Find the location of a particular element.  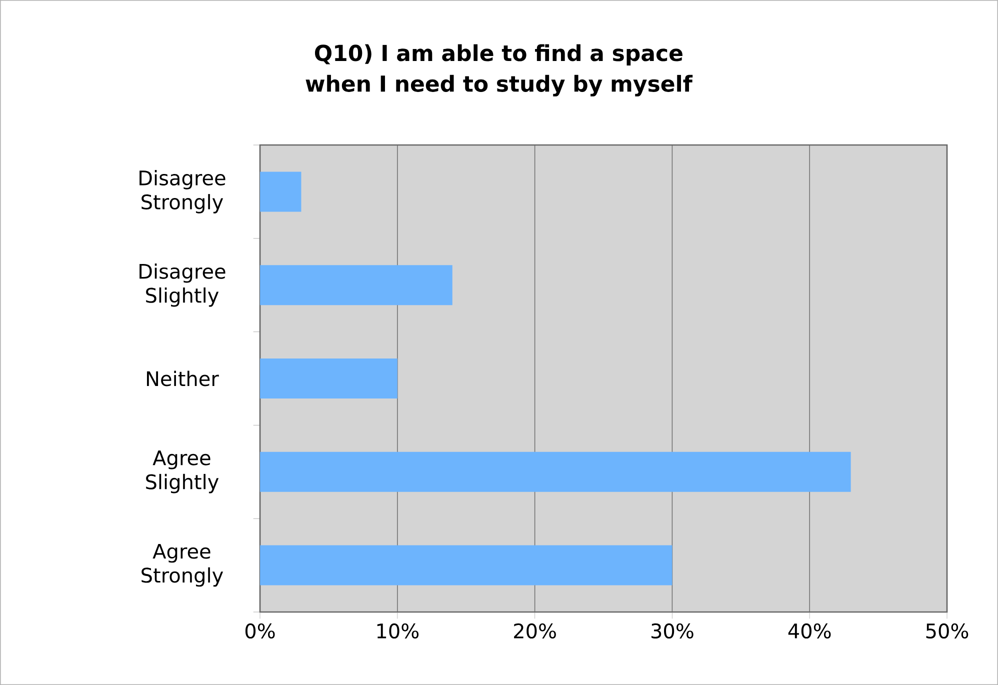

y-tick-label: Agree Strongly is located at coordinates (183, 565).